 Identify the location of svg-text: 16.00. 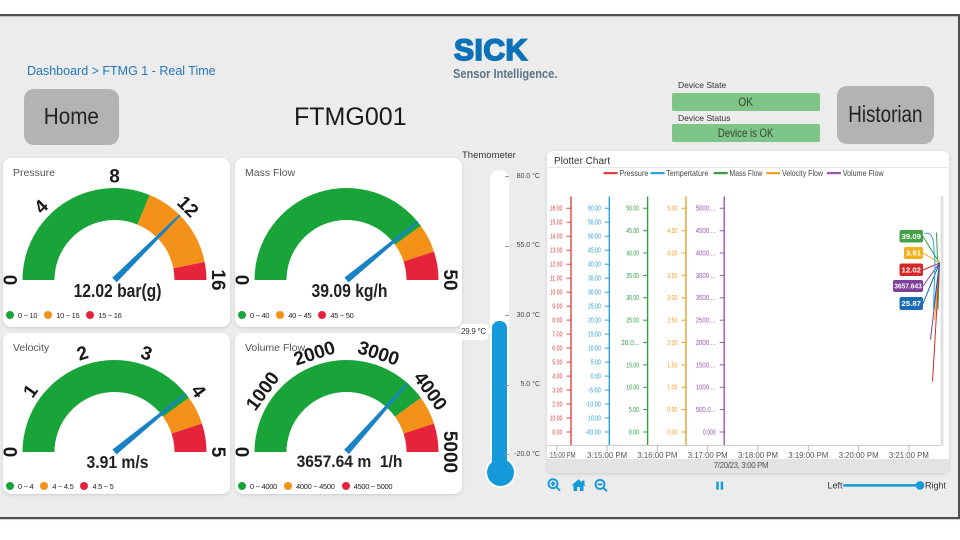
(556, 208).